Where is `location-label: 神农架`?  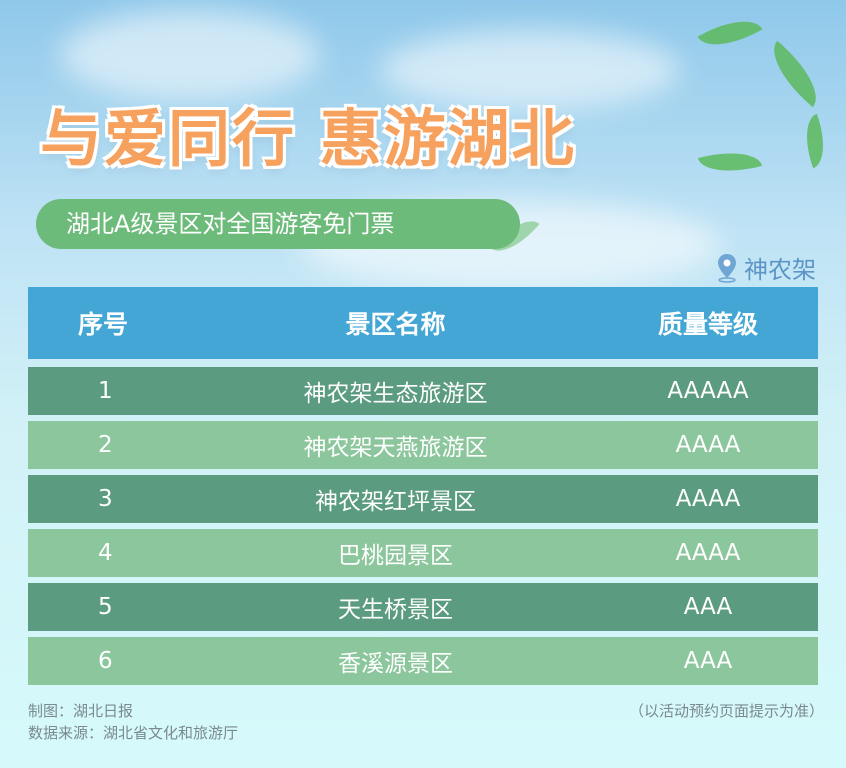
location-label: 神农架 is located at coordinates (766, 267).